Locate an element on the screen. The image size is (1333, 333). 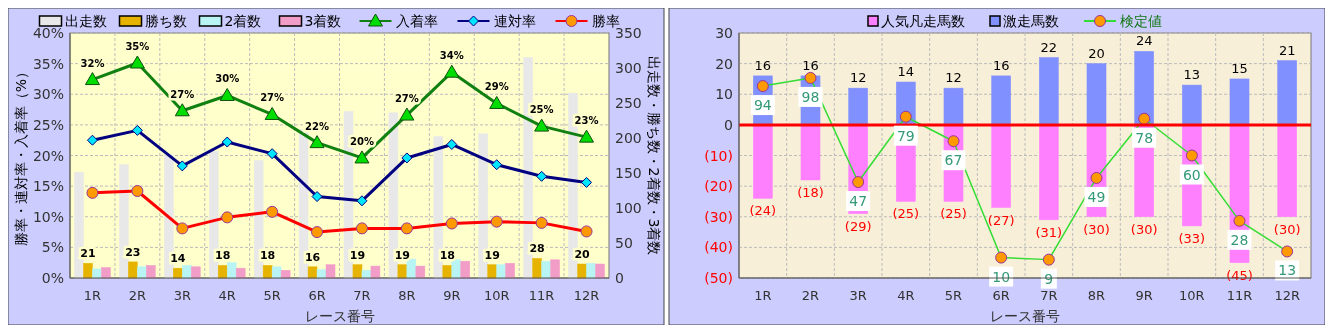
data-label: 20% is located at coordinates (361, 141).